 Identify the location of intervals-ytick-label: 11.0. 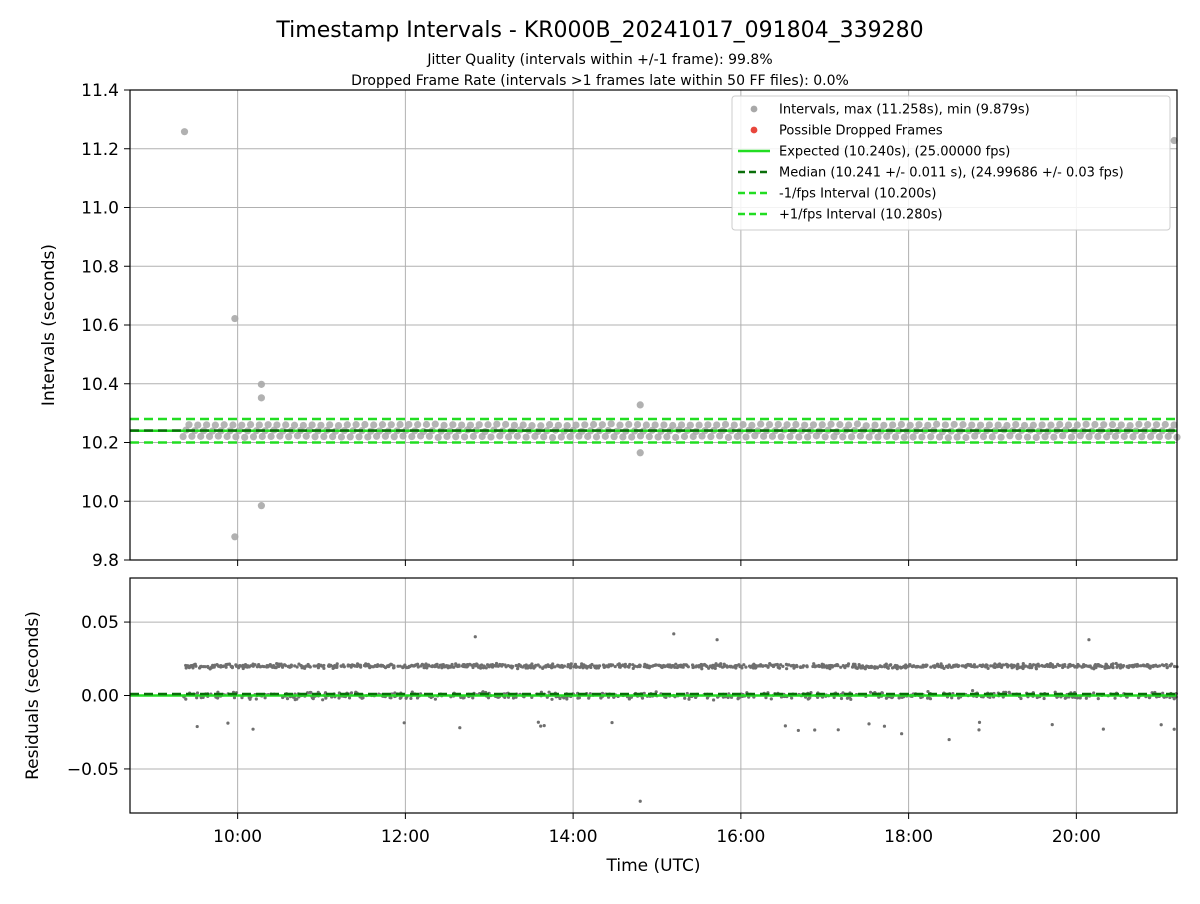
(100, 209).